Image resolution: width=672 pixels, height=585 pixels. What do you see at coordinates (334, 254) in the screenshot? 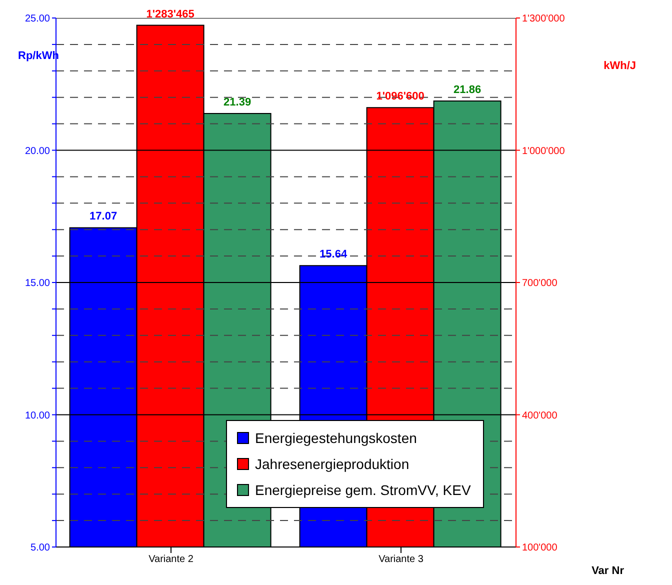
I see `data-label: 15.64` at bounding box center [334, 254].